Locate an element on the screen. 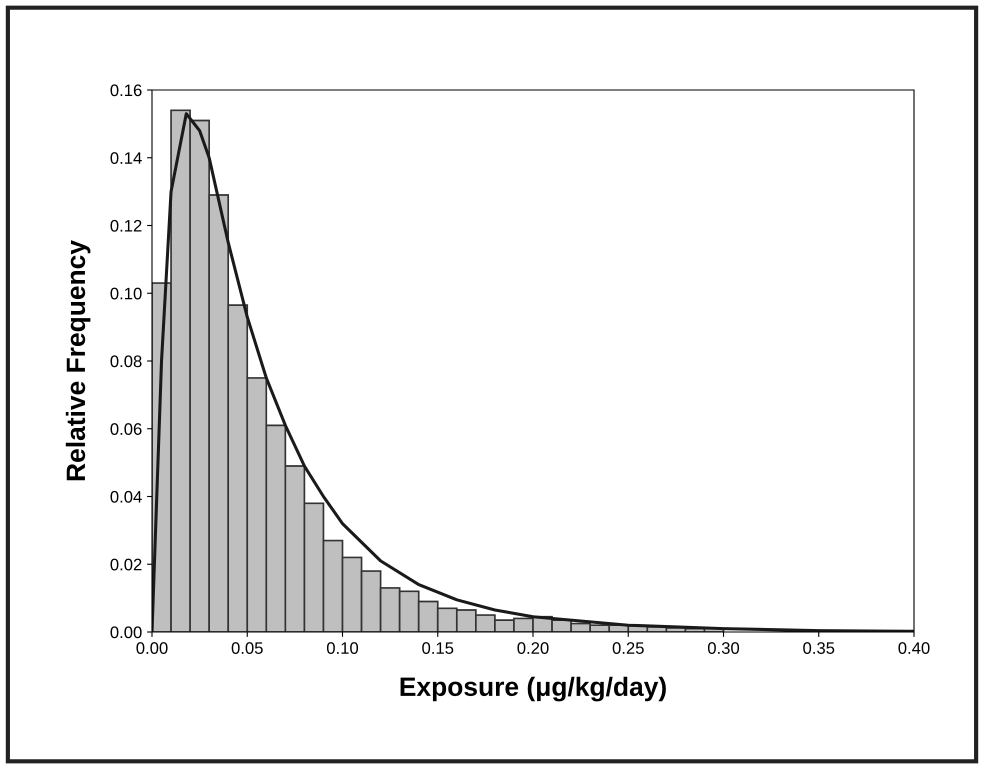  y-tick-label: 0.14 is located at coordinates (126, 158).